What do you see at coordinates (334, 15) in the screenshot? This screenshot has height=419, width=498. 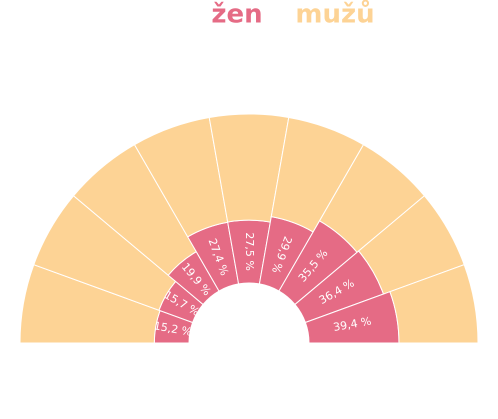 I see `legend-entry: mužů` at bounding box center [334, 15].